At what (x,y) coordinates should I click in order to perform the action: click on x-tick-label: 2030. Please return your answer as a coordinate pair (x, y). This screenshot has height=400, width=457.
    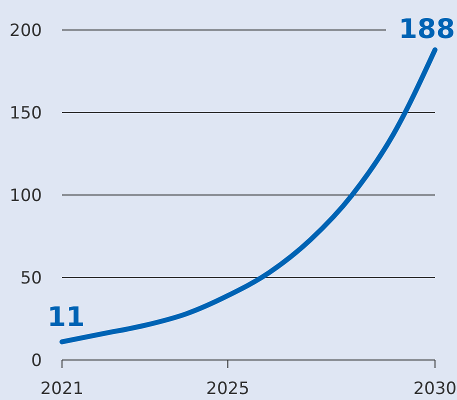
    Looking at the image, I should click on (435, 389).